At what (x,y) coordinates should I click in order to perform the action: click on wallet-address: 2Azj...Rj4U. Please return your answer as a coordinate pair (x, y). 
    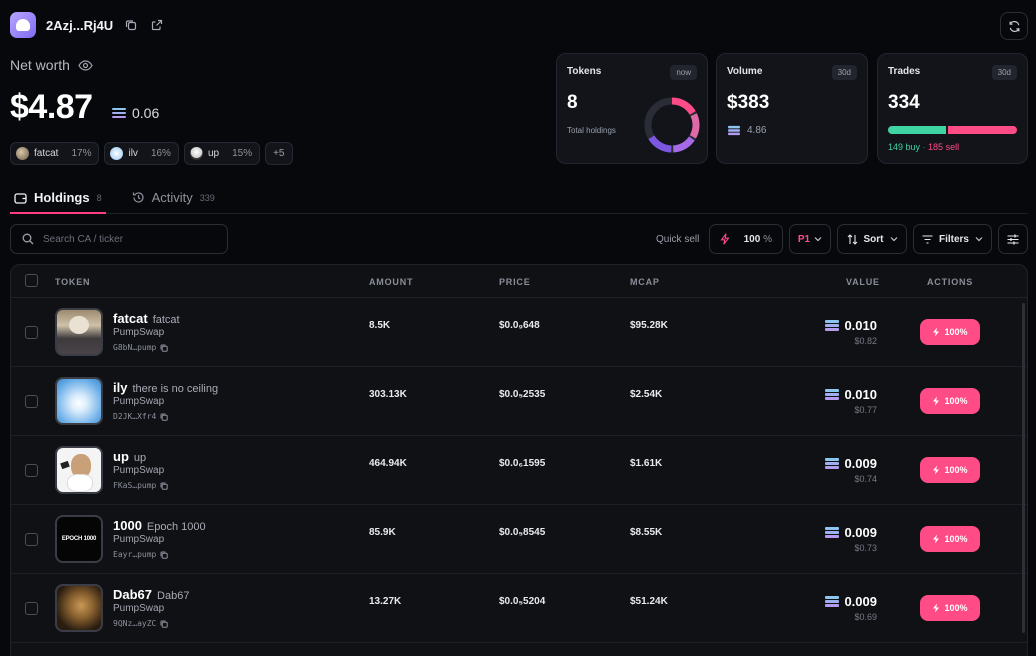
    Looking at the image, I should click on (80, 25).